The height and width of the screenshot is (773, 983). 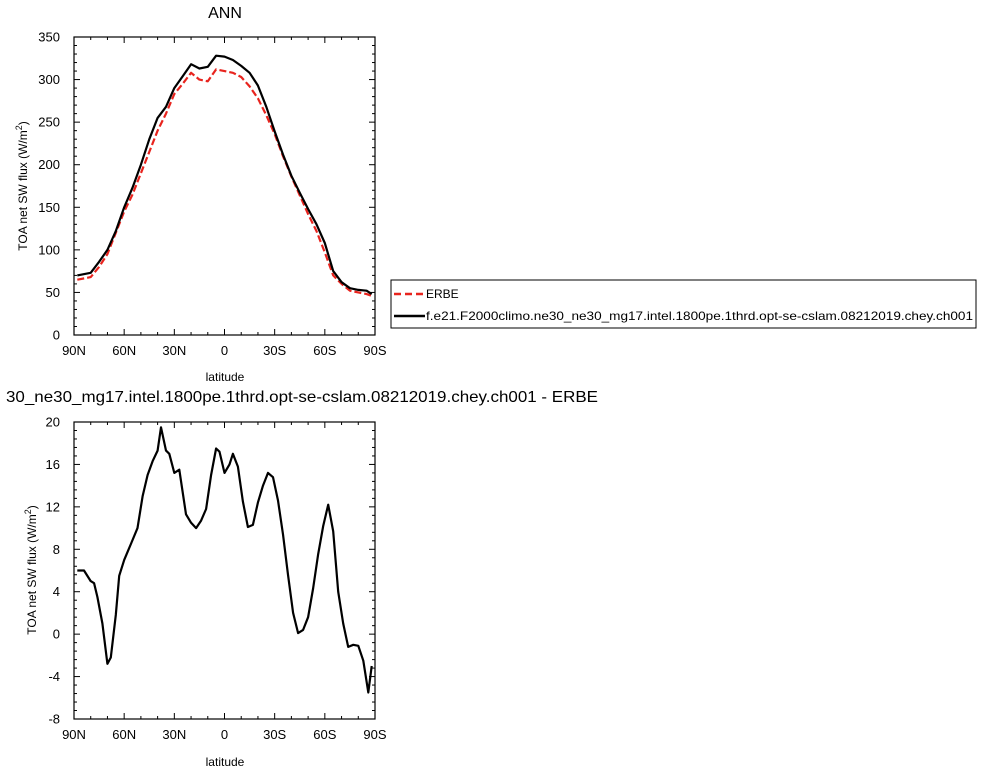 I want to click on top-series-lines, so click(x=225, y=175).